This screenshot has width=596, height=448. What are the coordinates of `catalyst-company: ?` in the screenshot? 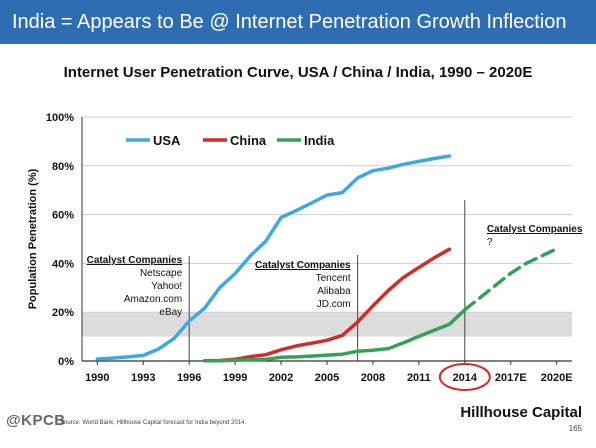 It's located at (490, 242).